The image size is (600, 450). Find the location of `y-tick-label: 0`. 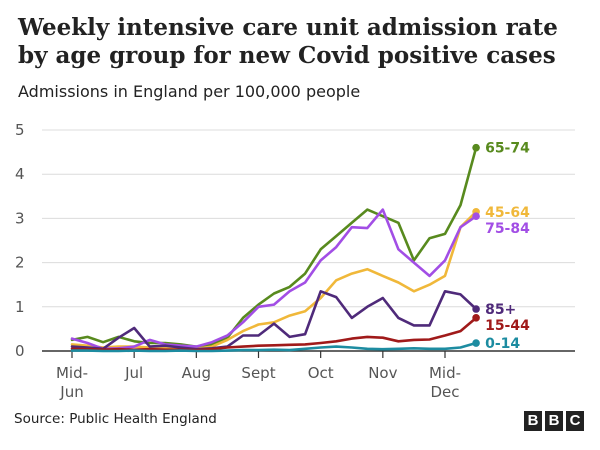

y-tick-label: 0 is located at coordinates (20, 351).